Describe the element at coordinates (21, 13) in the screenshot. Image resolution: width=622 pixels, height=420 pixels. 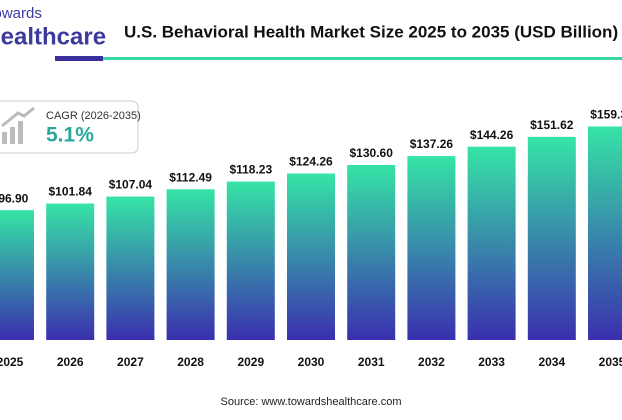
I see `brand-line1: Towards` at that location.